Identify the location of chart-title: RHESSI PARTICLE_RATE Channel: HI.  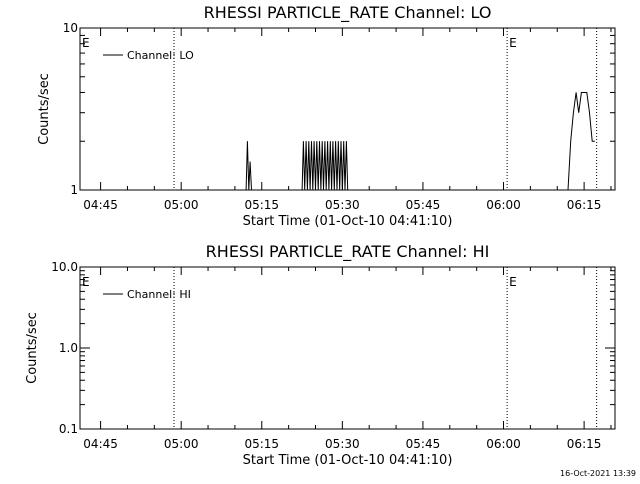
(348, 252).